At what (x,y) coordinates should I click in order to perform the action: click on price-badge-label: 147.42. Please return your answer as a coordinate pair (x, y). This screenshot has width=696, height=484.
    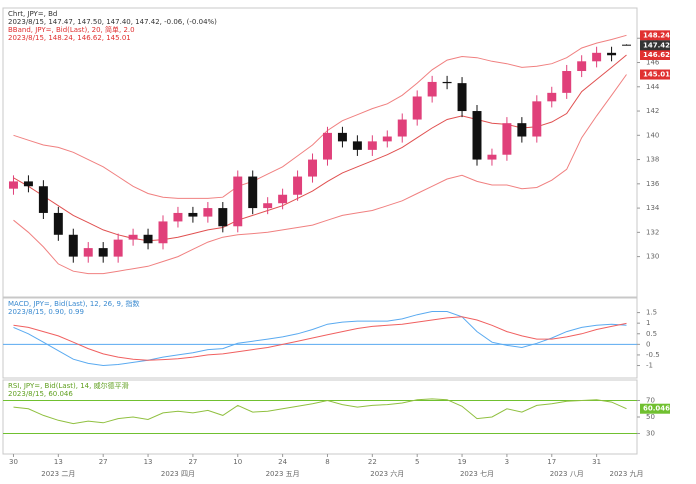
    Looking at the image, I should click on (656, 45).